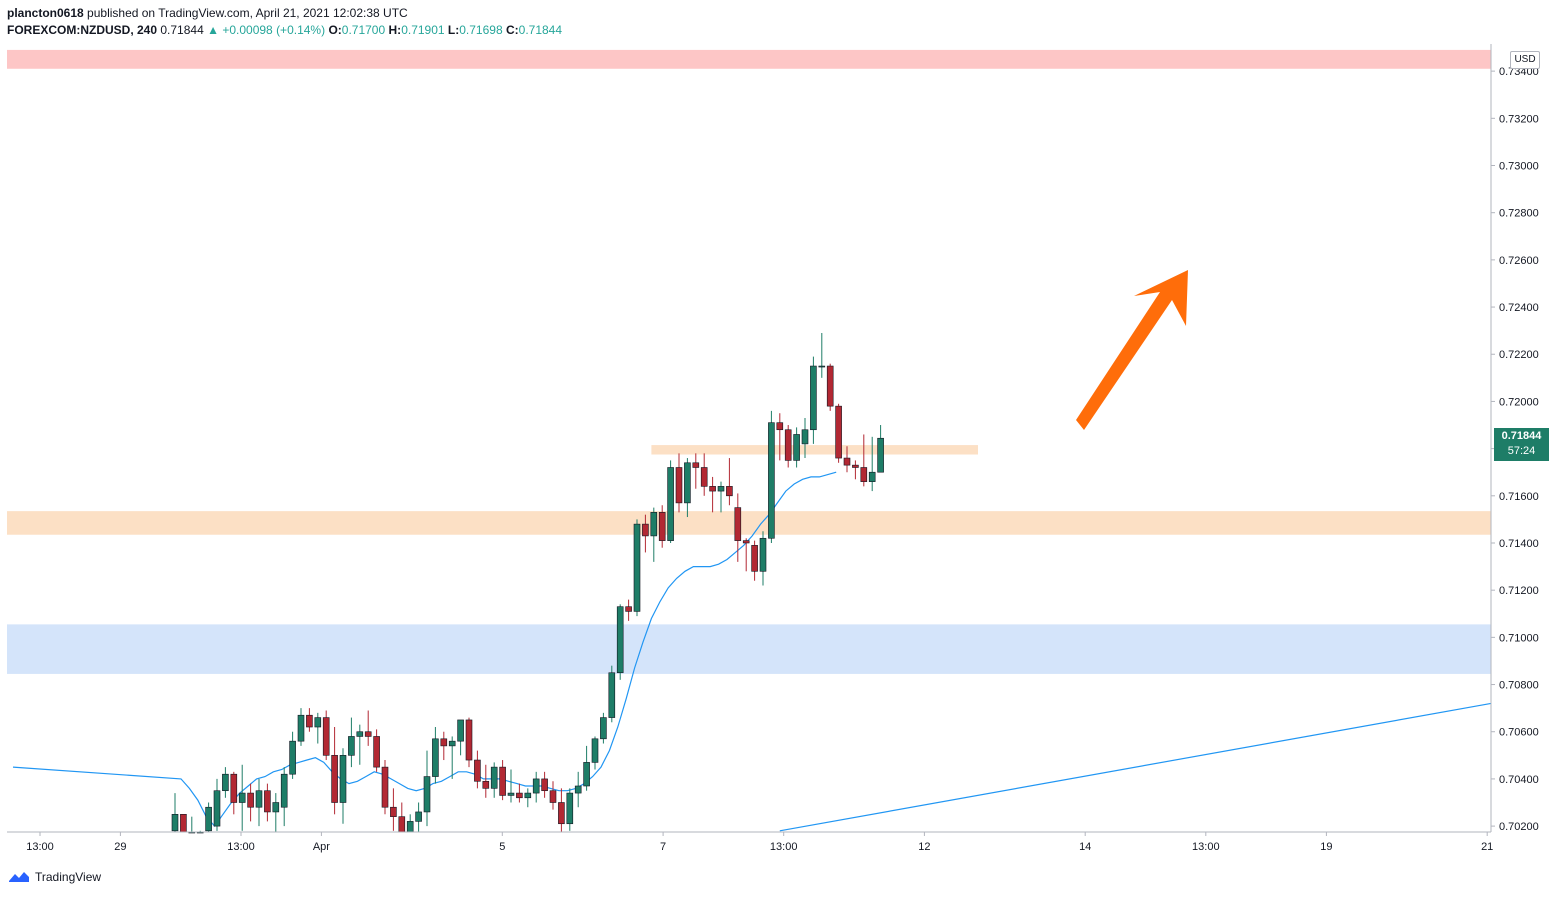 Image resolution: width=1563 pixels, height=897 pixels. I want to click on zone-resistance, so click(749, 59).